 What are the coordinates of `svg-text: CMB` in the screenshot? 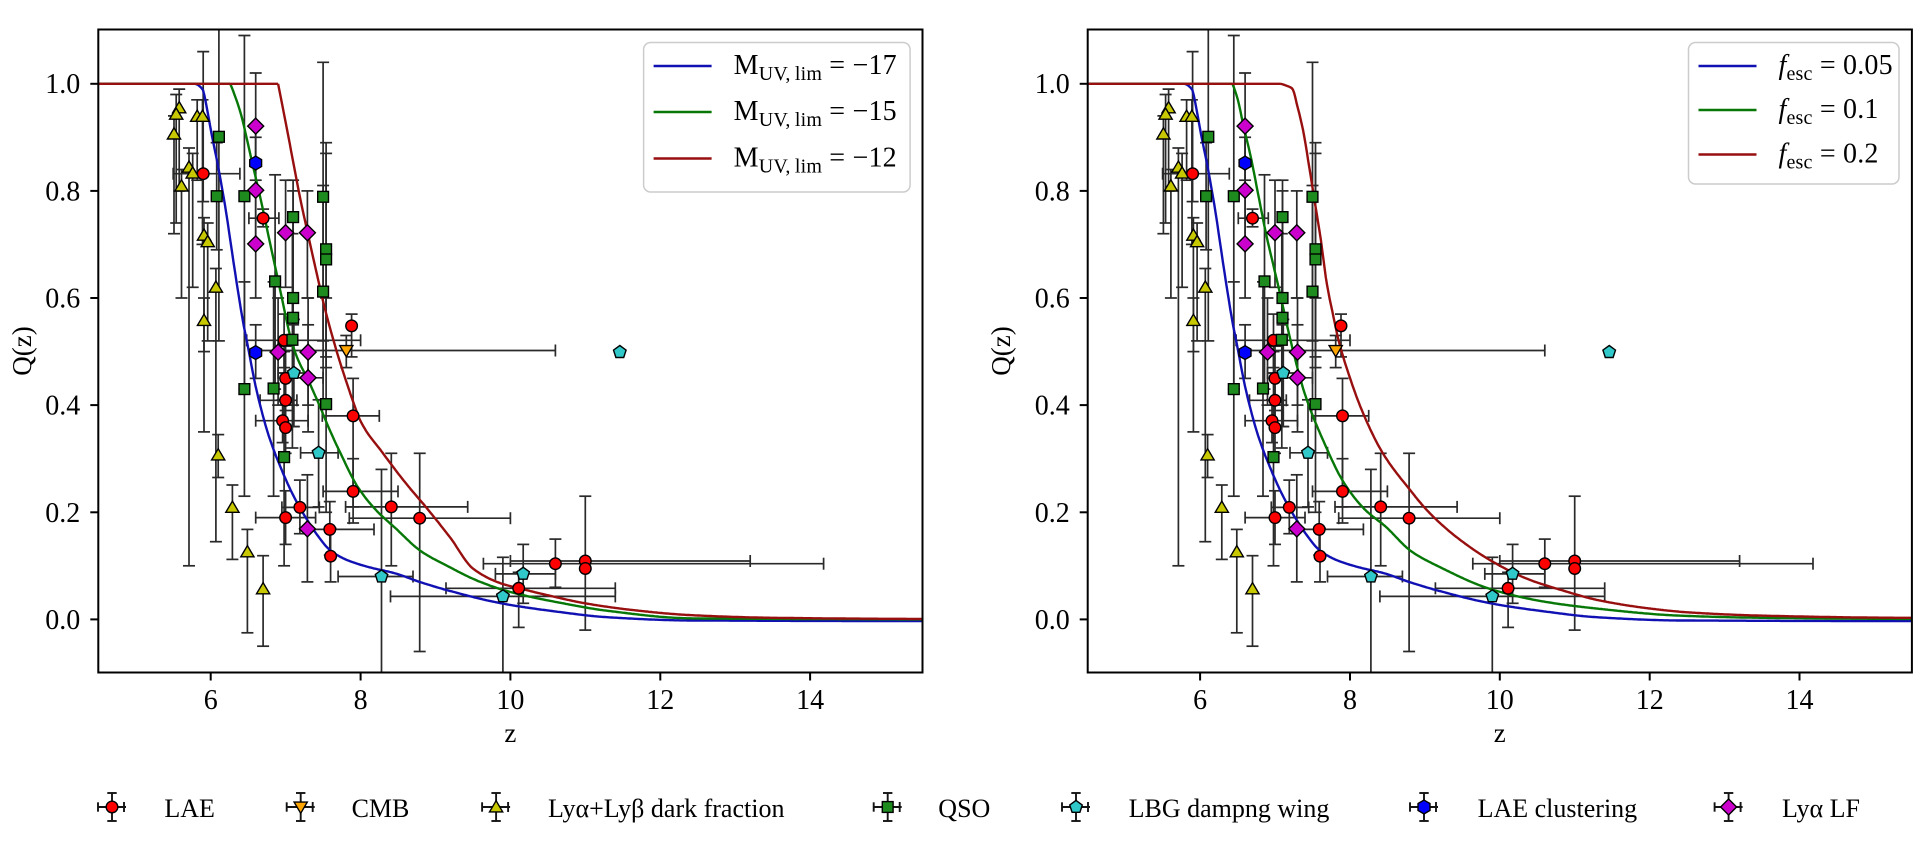 It's located at (381, 808).